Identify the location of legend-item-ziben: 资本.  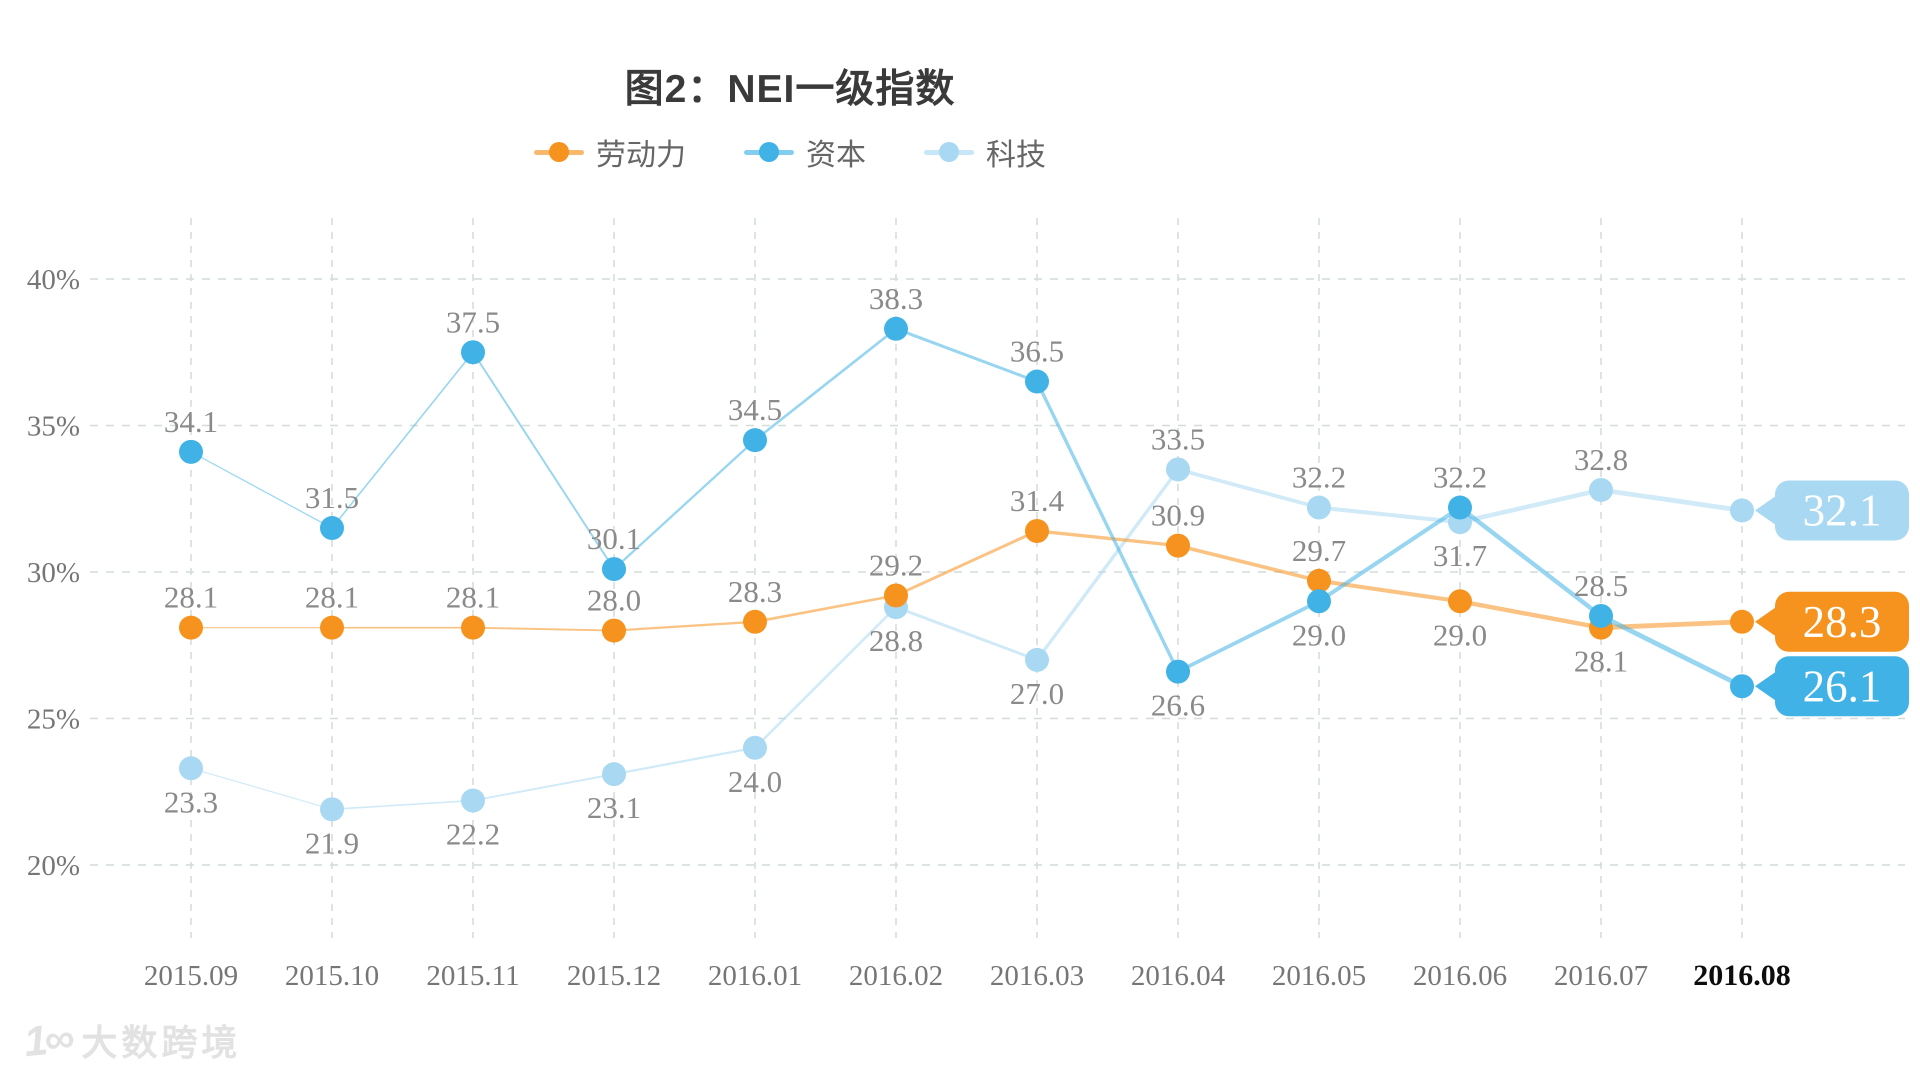
(805, 152).